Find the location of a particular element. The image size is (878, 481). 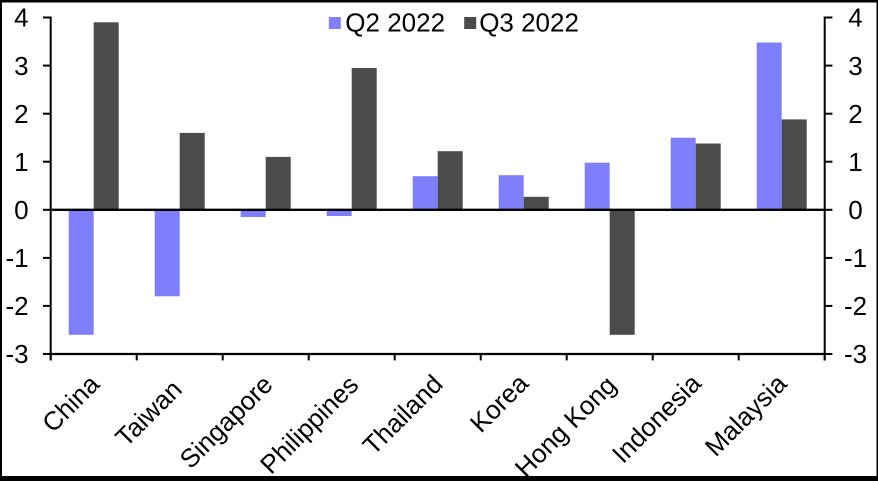

svg-text: Q3 2022 is located at coordinates (529, 23).